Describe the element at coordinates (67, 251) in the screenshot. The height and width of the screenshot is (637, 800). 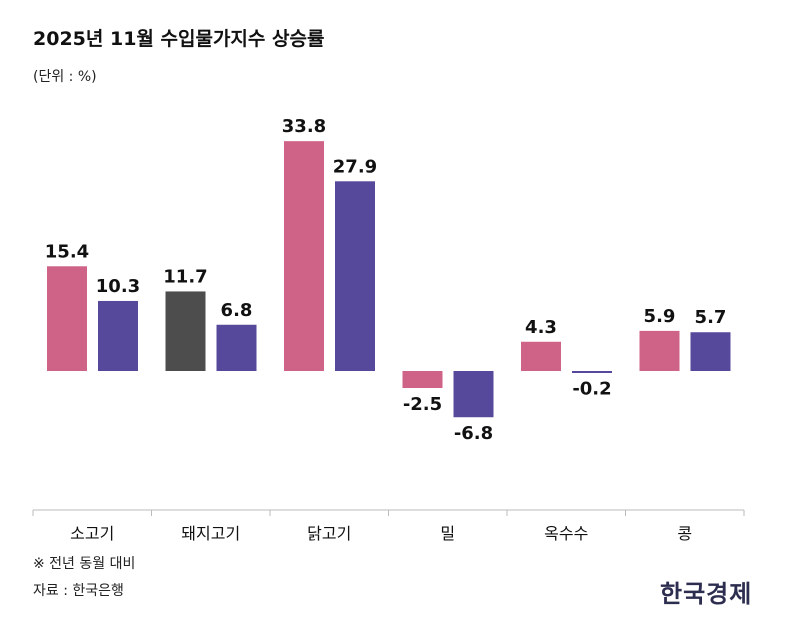
I see `data-label: 15.4` at that location.